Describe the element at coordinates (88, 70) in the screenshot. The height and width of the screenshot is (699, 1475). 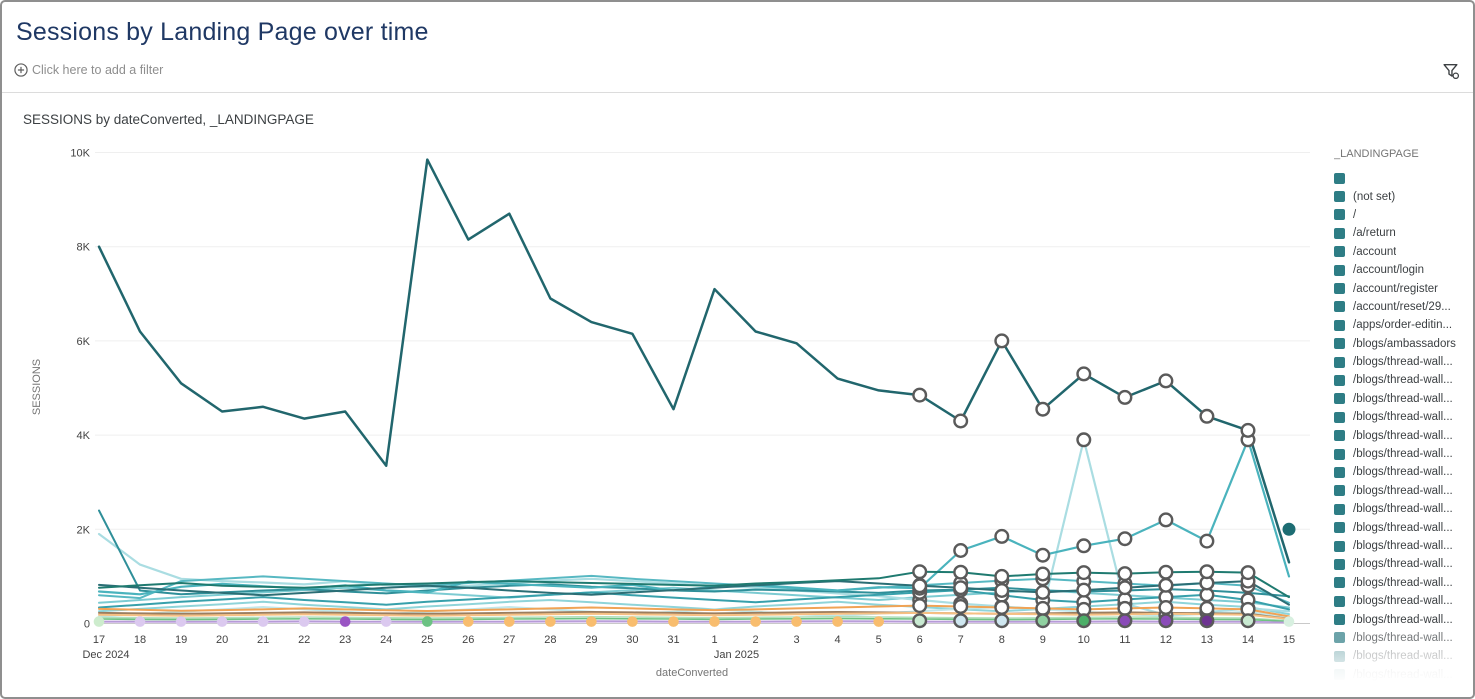
I see `add-filter-button: Click here to add a filter` at that location.